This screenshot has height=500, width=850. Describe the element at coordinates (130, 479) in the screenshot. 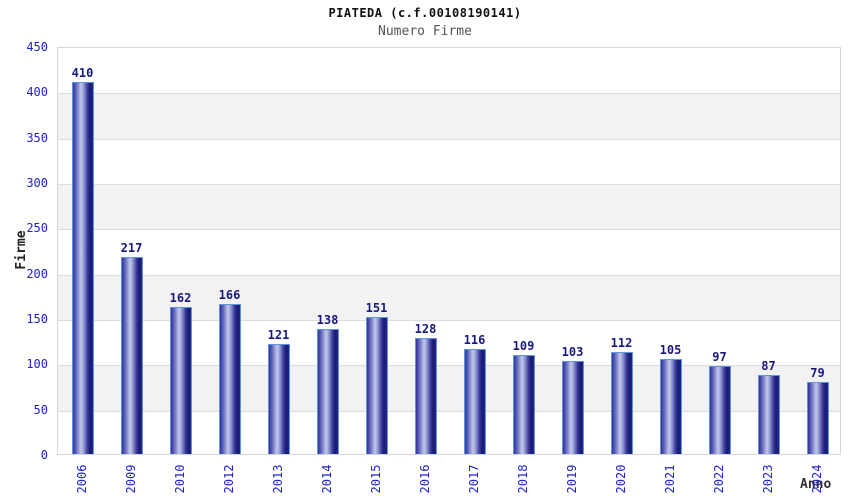

I see `x-tick-label: 2009` at that location.